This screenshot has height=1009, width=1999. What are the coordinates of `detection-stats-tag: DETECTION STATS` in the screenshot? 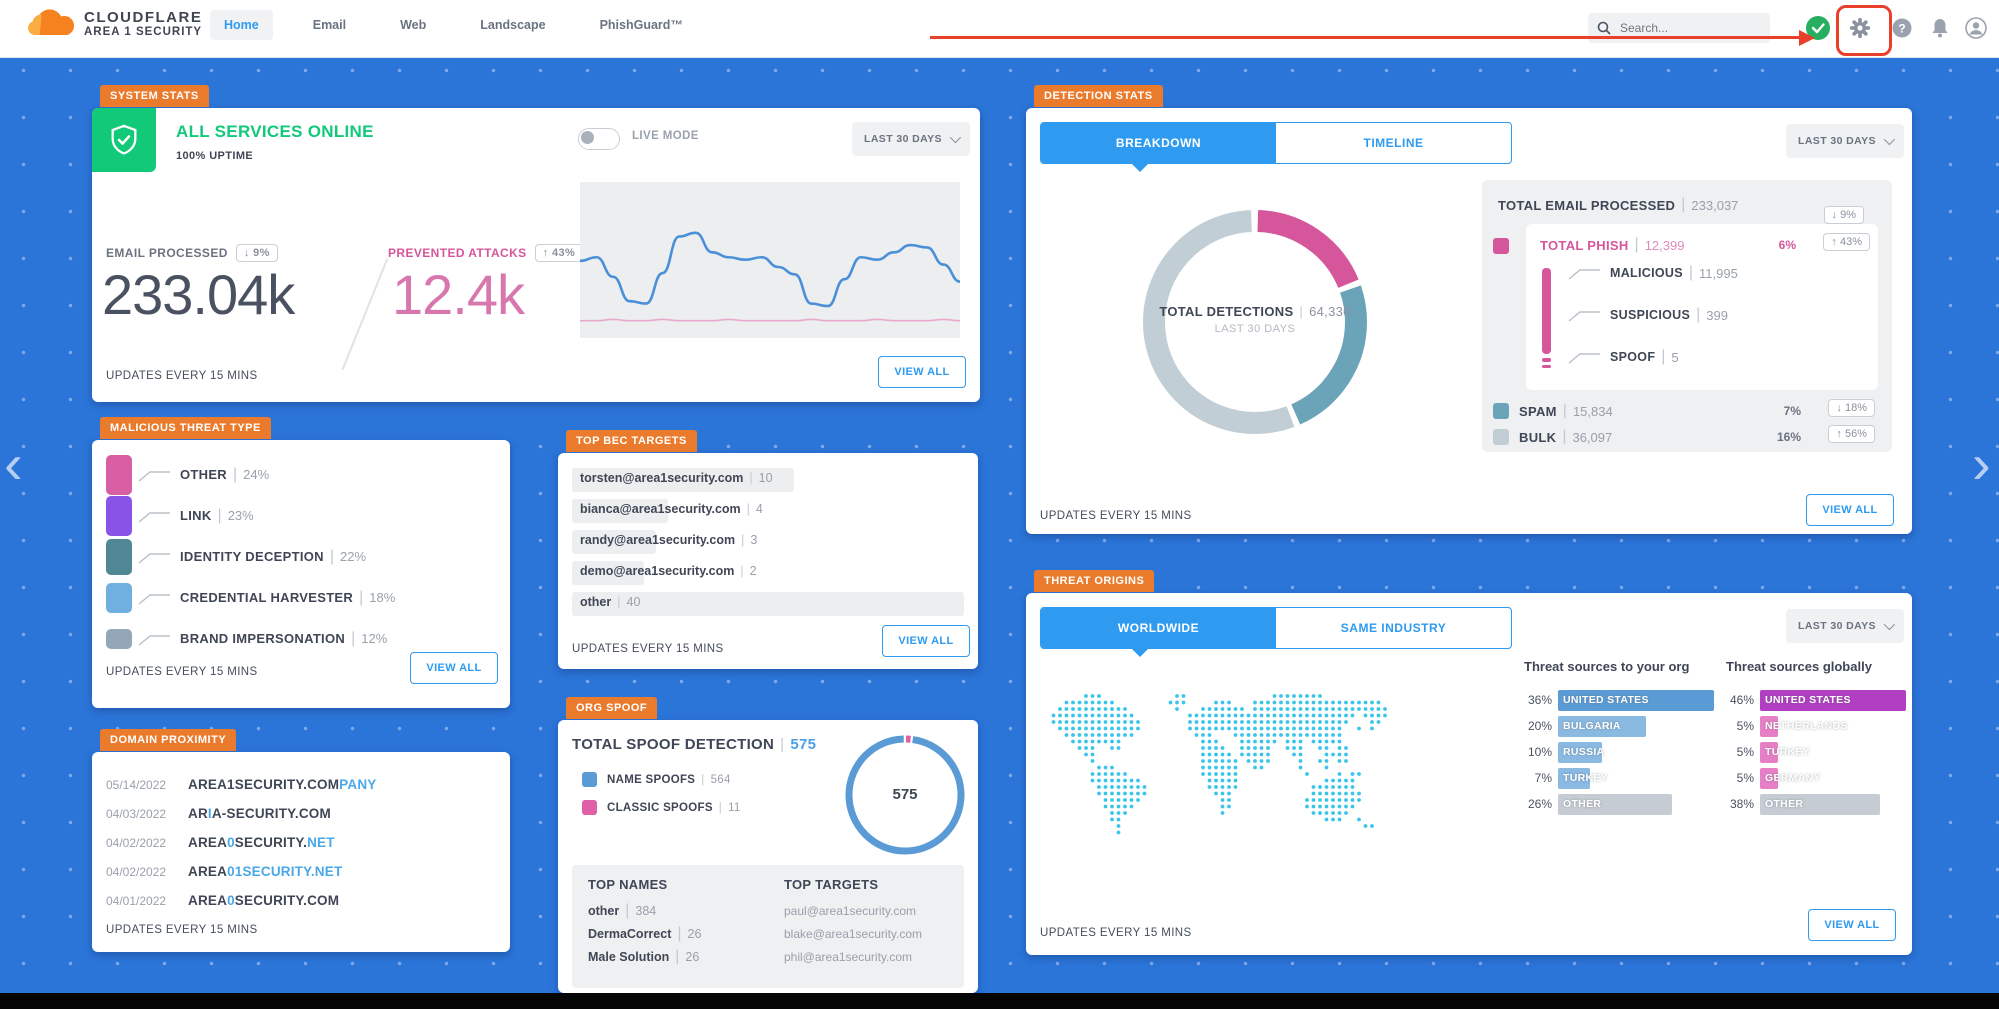 It's located at (1098, 96).